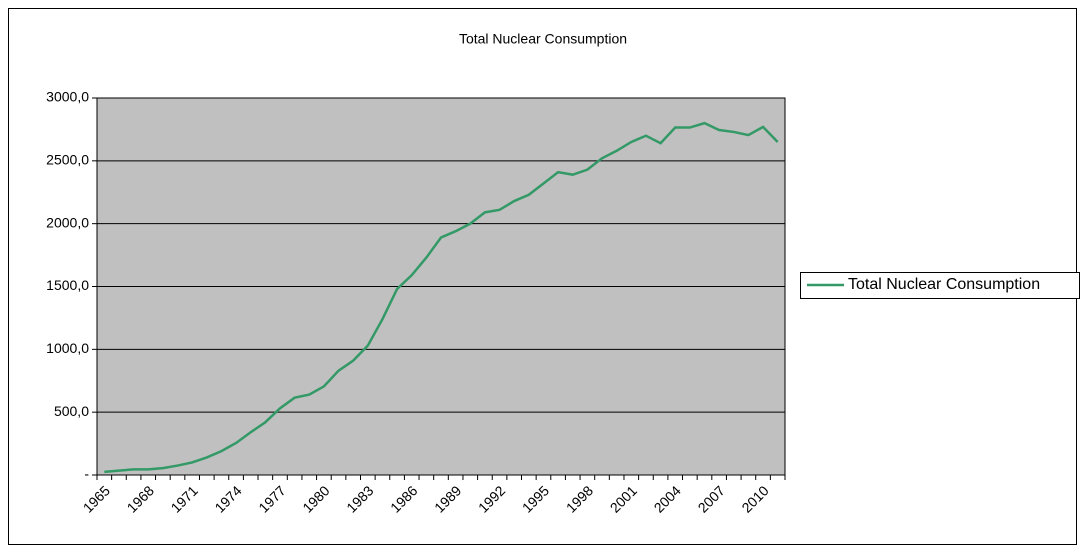 The image size is (1085, 552). I want to click on y-tick-label: 2500,0, so click(67, 160).